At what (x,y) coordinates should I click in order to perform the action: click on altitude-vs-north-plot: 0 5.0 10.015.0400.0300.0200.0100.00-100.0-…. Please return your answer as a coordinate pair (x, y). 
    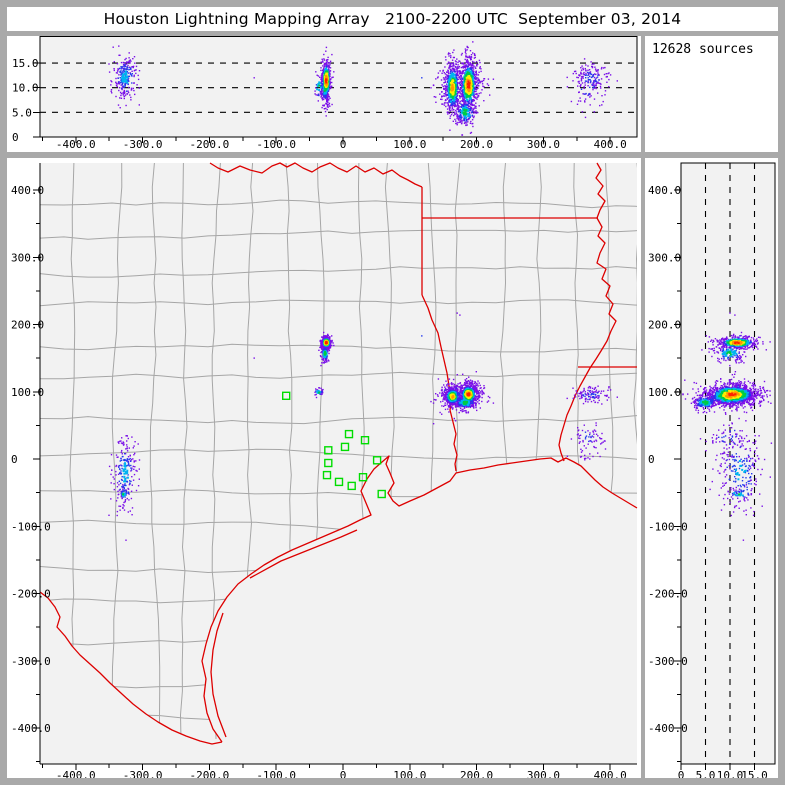
    Looking at the image, I should click on (711, 468).